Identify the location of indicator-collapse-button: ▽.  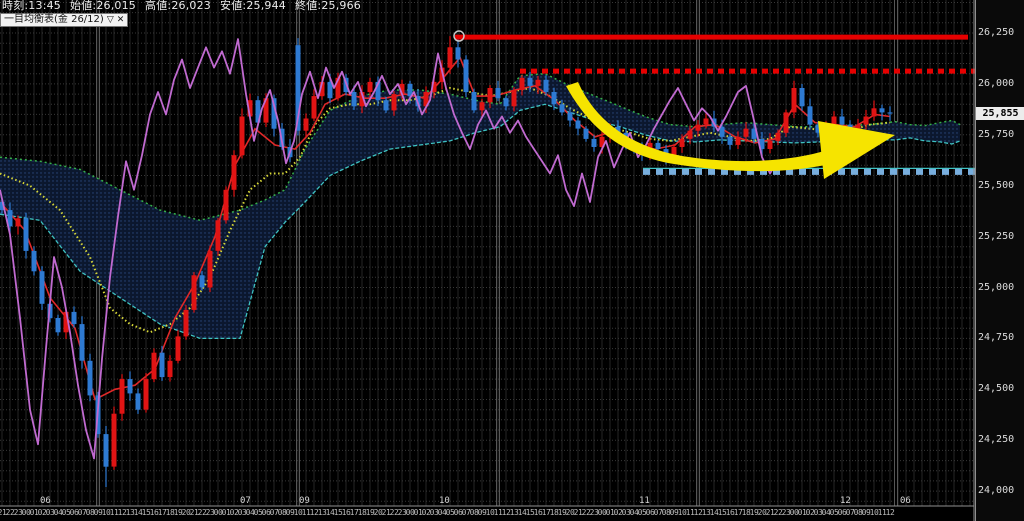
(110, 20).